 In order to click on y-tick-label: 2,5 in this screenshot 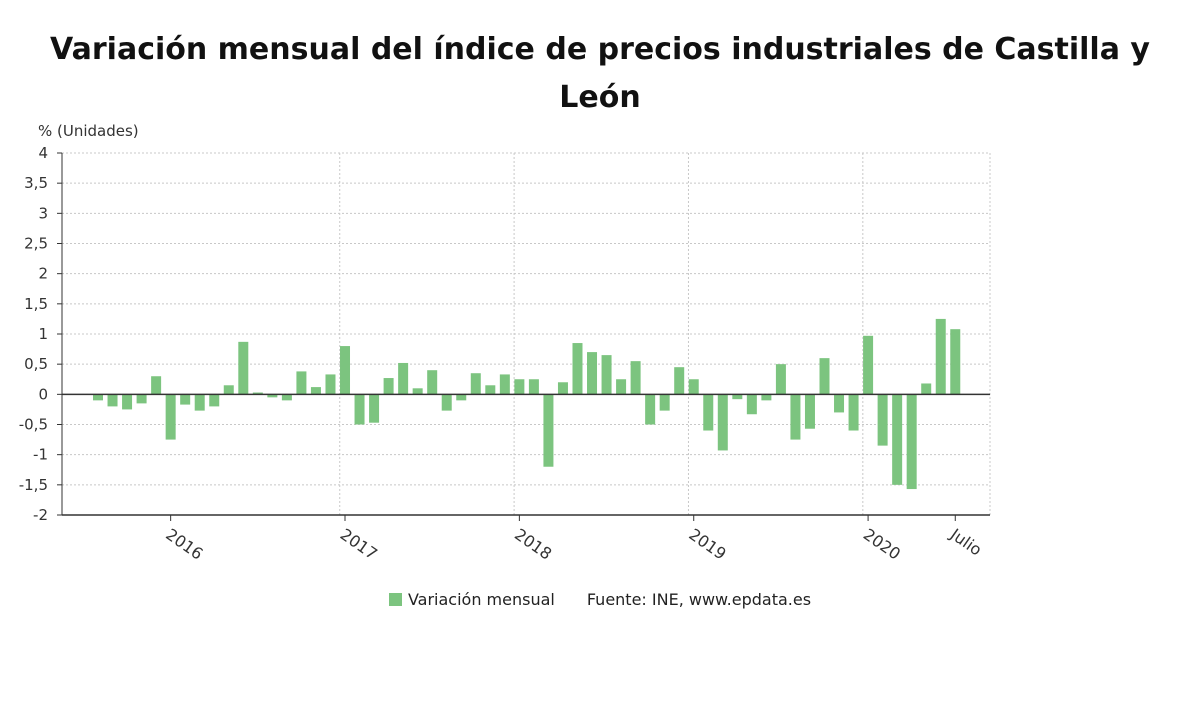, I will do `click(36, 244)`.